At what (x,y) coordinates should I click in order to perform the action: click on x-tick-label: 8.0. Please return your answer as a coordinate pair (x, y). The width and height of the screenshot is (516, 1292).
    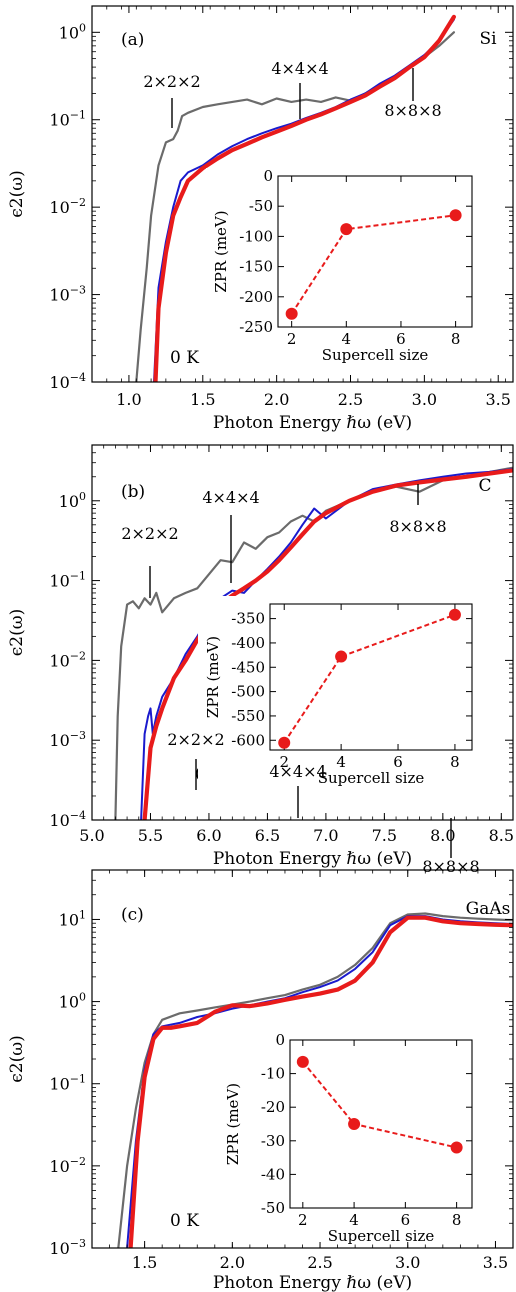
    Looking at the image, I should click on (442, 835).